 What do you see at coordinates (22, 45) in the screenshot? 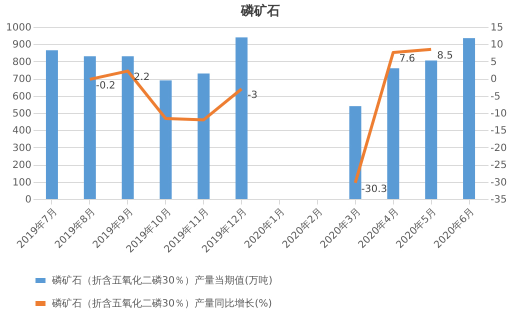
I see `y-tick-label: 900` at bounding box center [22, 45].